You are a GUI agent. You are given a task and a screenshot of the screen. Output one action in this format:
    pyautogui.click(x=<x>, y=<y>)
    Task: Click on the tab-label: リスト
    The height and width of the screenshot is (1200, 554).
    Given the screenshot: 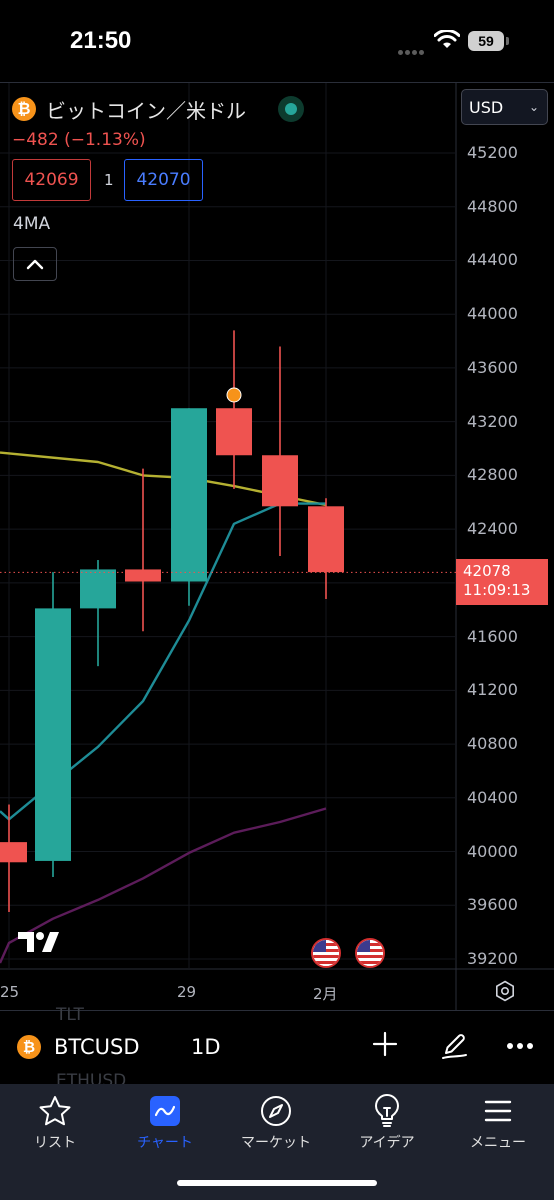 What is the action you would take?
    pyautogui.click(x=55, y=1143)
    